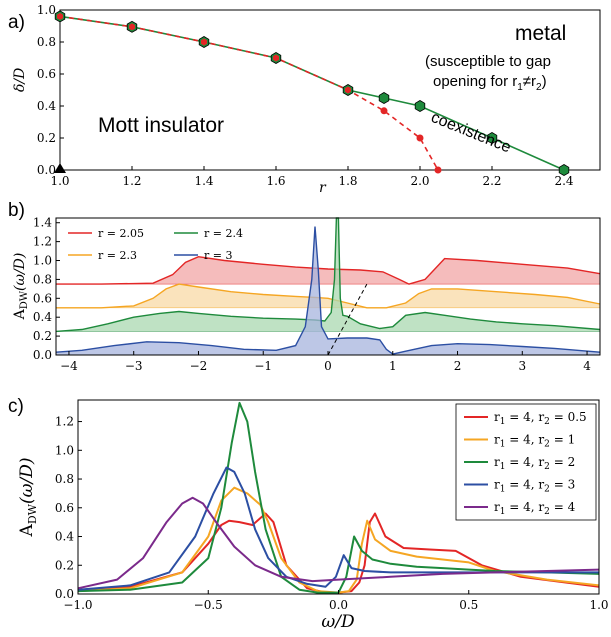 This screenshot has width=611, height=637. I want to click on panel-c-legend-label: r1 = 4, r2 = 3, so click(534, 486).